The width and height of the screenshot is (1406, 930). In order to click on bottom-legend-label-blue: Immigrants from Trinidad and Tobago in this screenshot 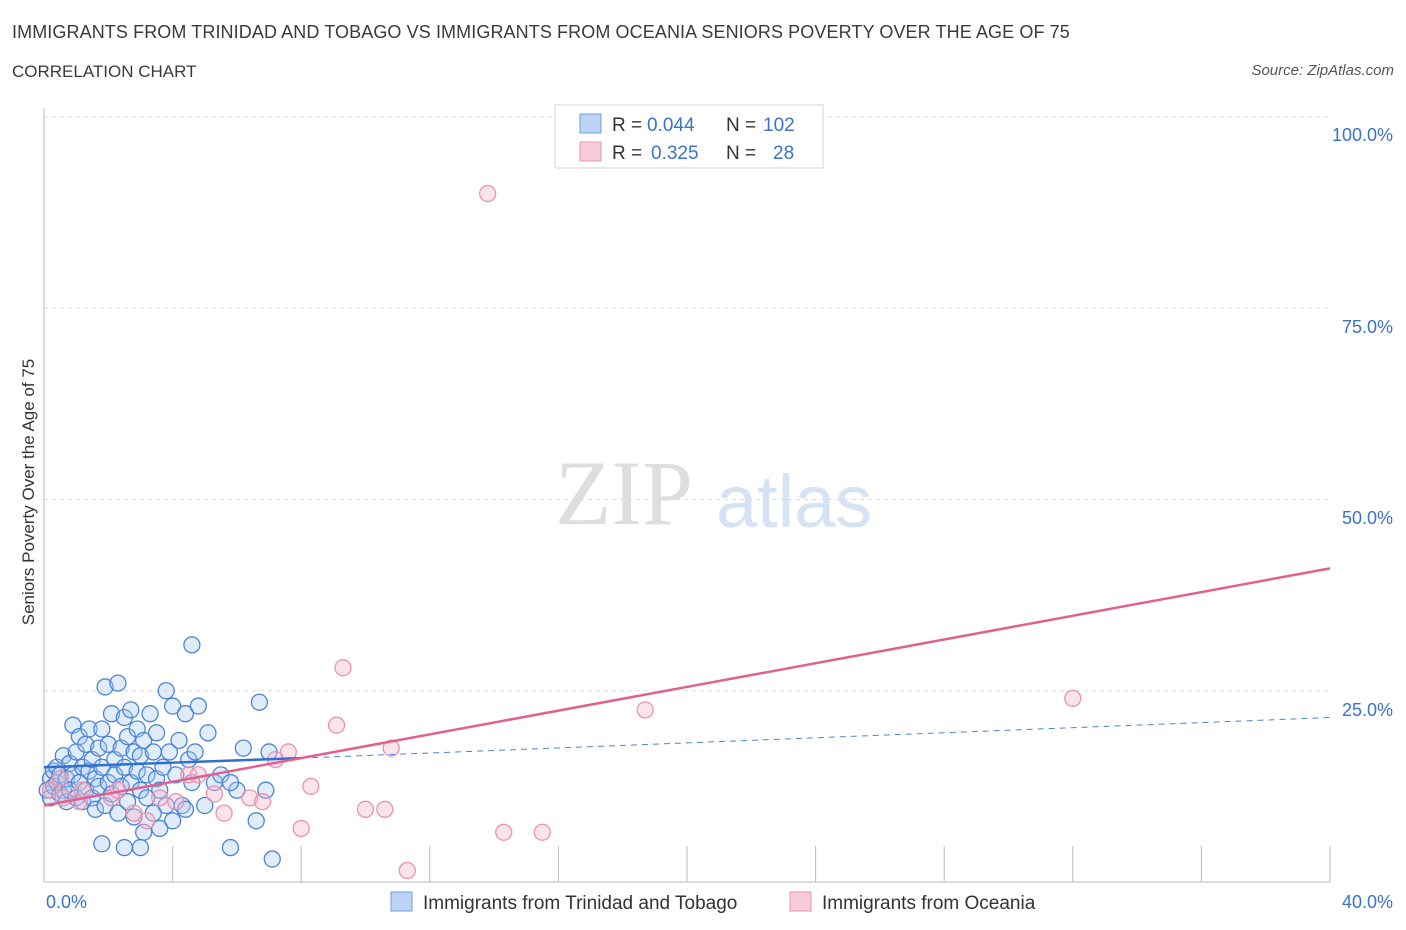, I will do `click(580, 903)`.